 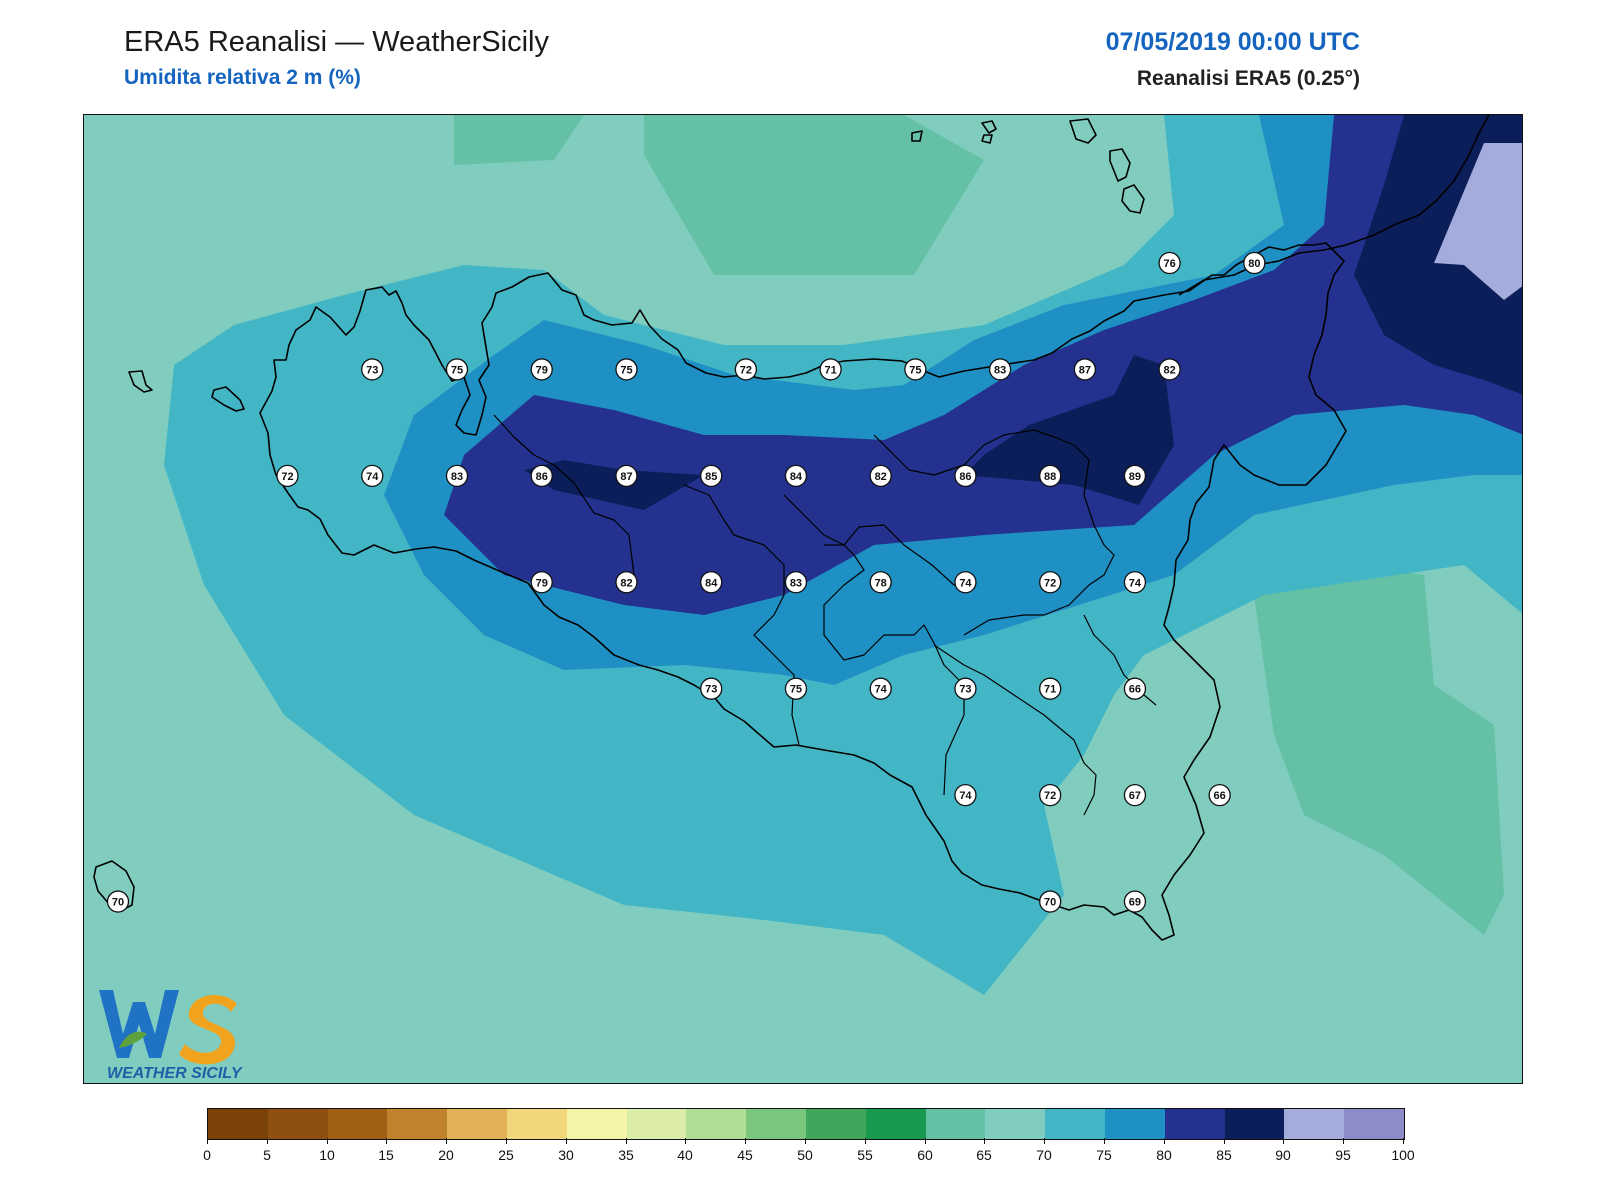 I want to click on station-value: 73, so click(x=711, y=690).